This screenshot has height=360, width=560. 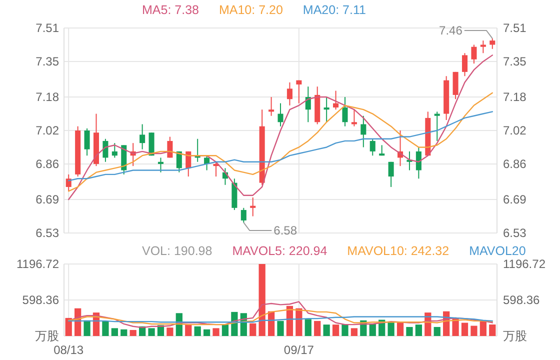 What do you see at coordinates (299, 350) in the screenshot?
I see `x-tick-label: 09/17` at bounding box center [299, 350].